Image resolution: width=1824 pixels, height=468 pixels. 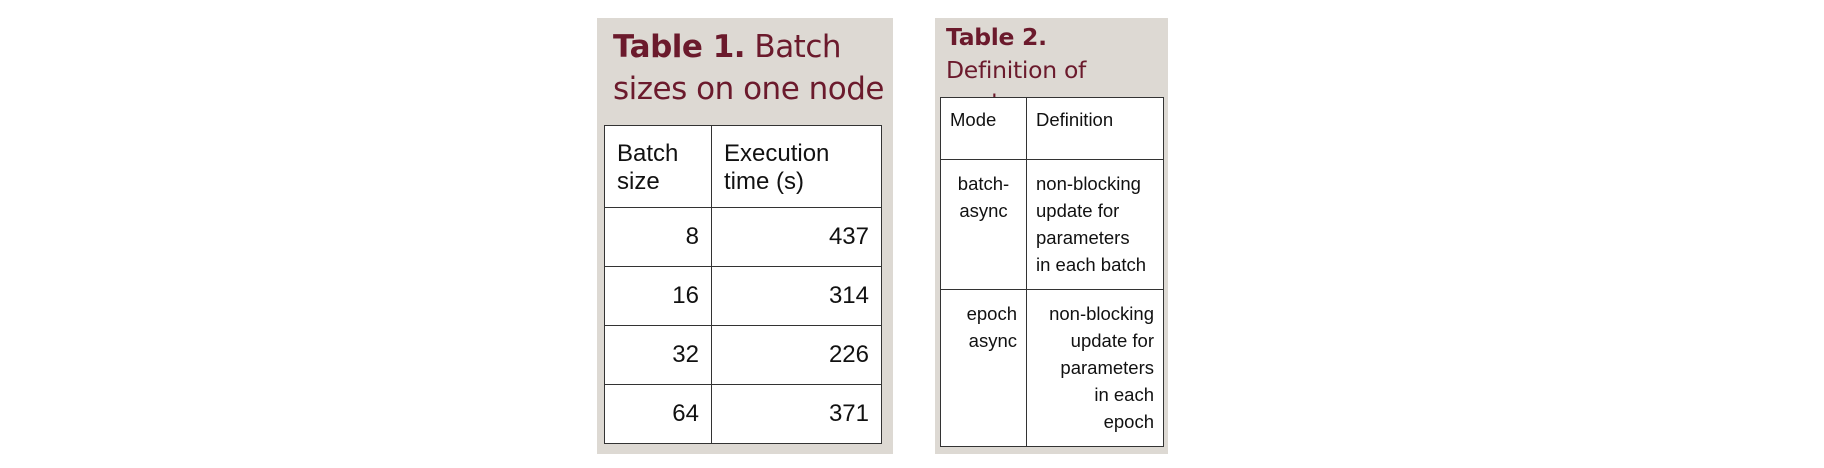 I want to click on mode-cell: epoch async, so click(x=983, y=368).